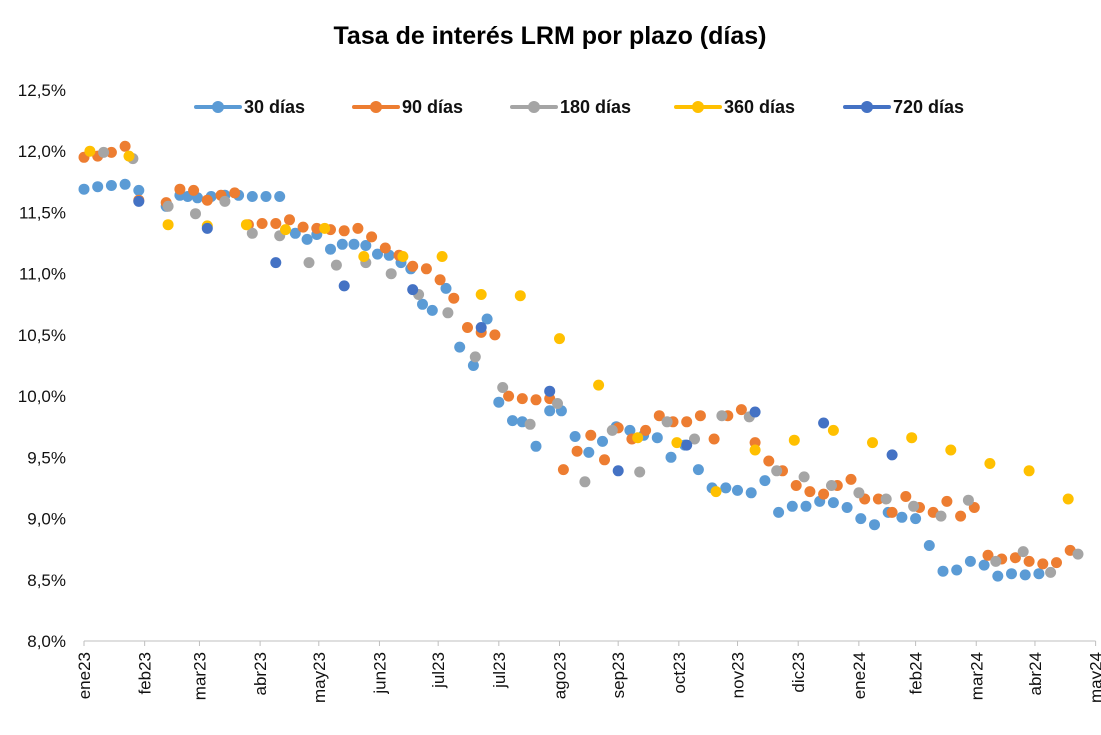  What do you see at coordinates (679, 673) in the screenshot?
I see `x-tick-label: oct23` at bounding box center [679, 673].